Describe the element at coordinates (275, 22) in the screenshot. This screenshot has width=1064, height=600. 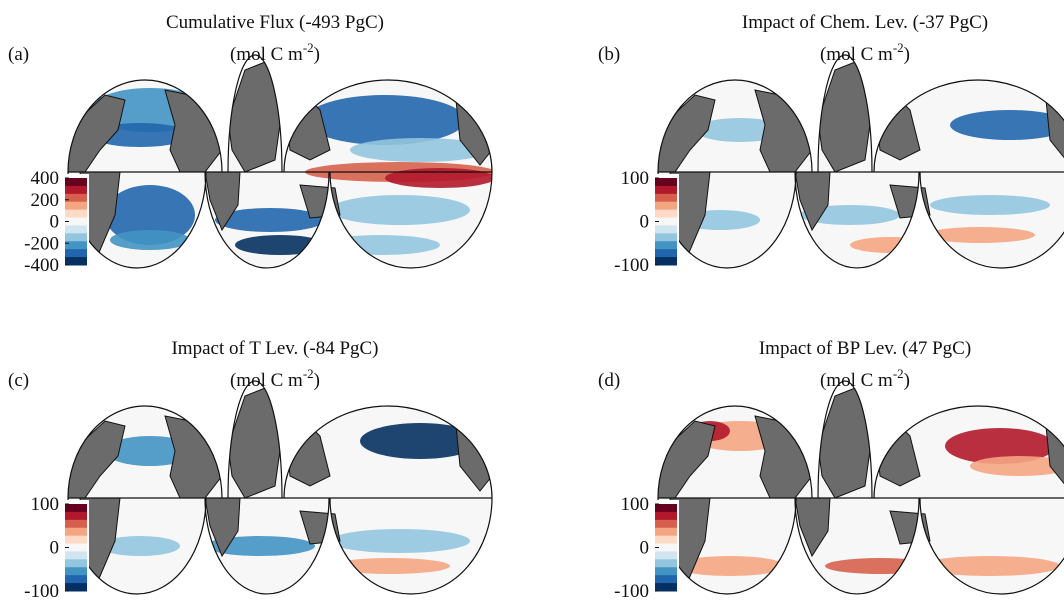
I see `panel-title: Cumulative Flux (-493 PgC)` at that location.